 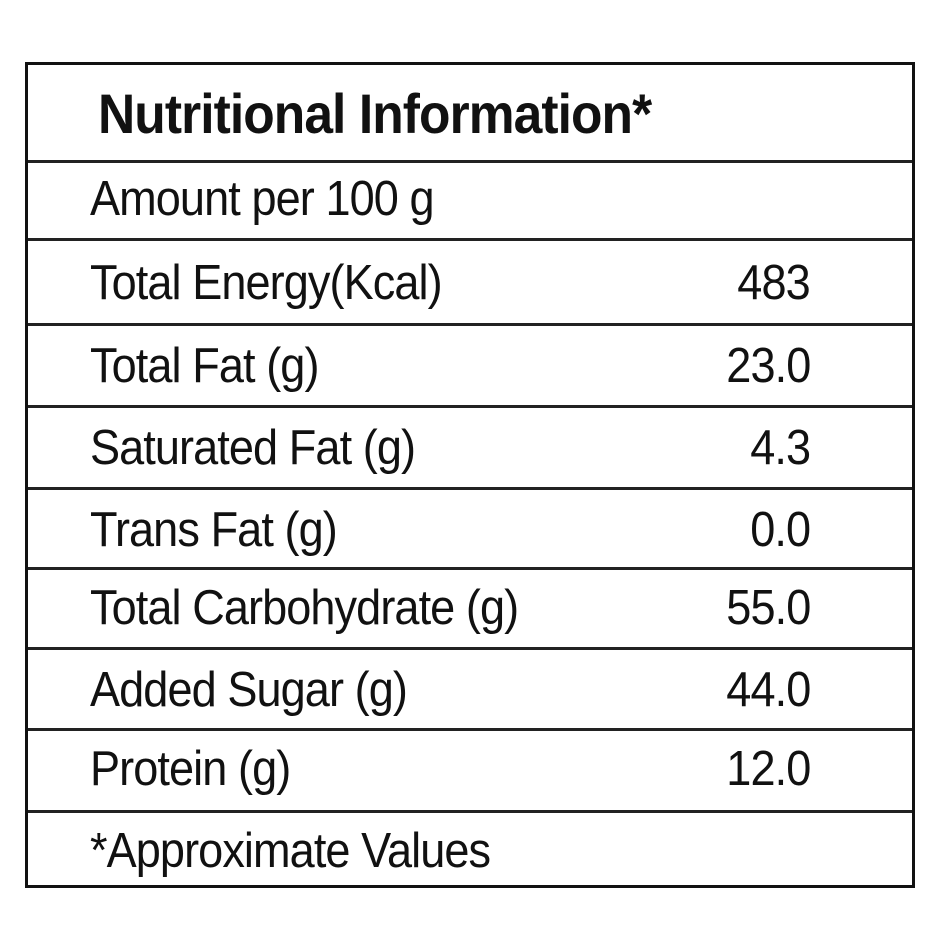 What do you see at coordinates (470, 449) in the screenshot?
I see `table-row: Saturated Fat (g) 4.3` at bounding box center [470, 449].